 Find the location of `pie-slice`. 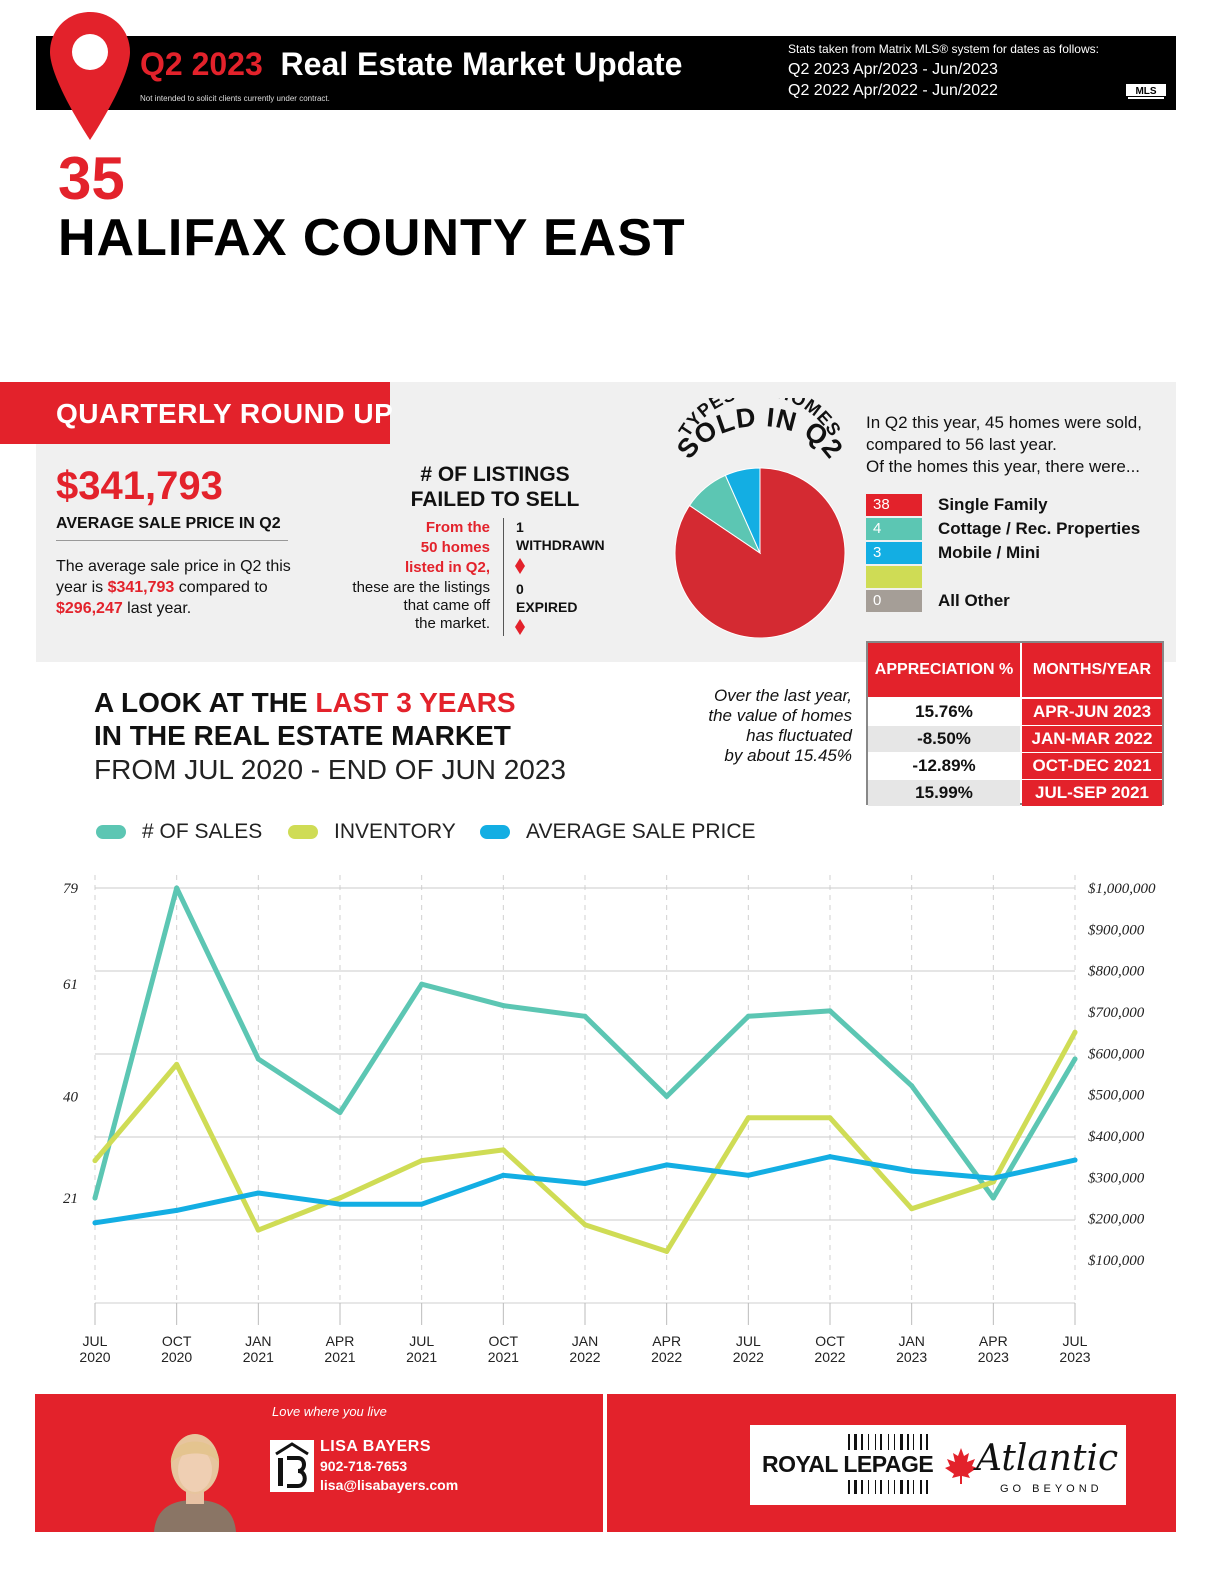

pie-slice is located at coordinates (742, 510).